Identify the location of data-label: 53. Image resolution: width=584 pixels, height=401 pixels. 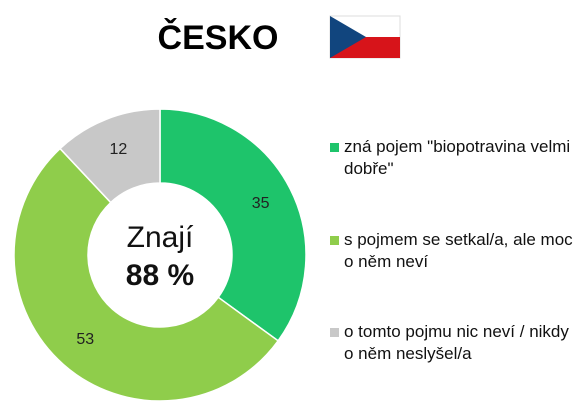
(85, 339).